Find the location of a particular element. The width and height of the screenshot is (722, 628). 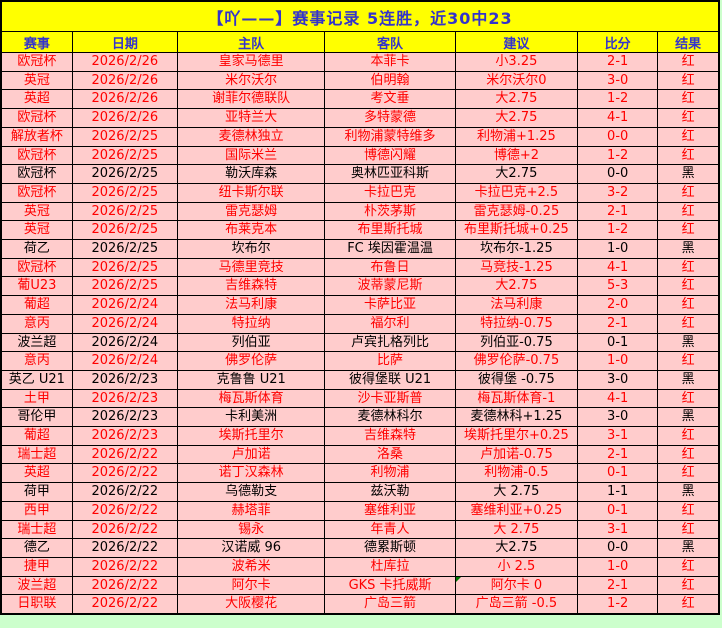

cell-tip: 埃斯托里尔+0.25 is located at coordinates (516, 436).